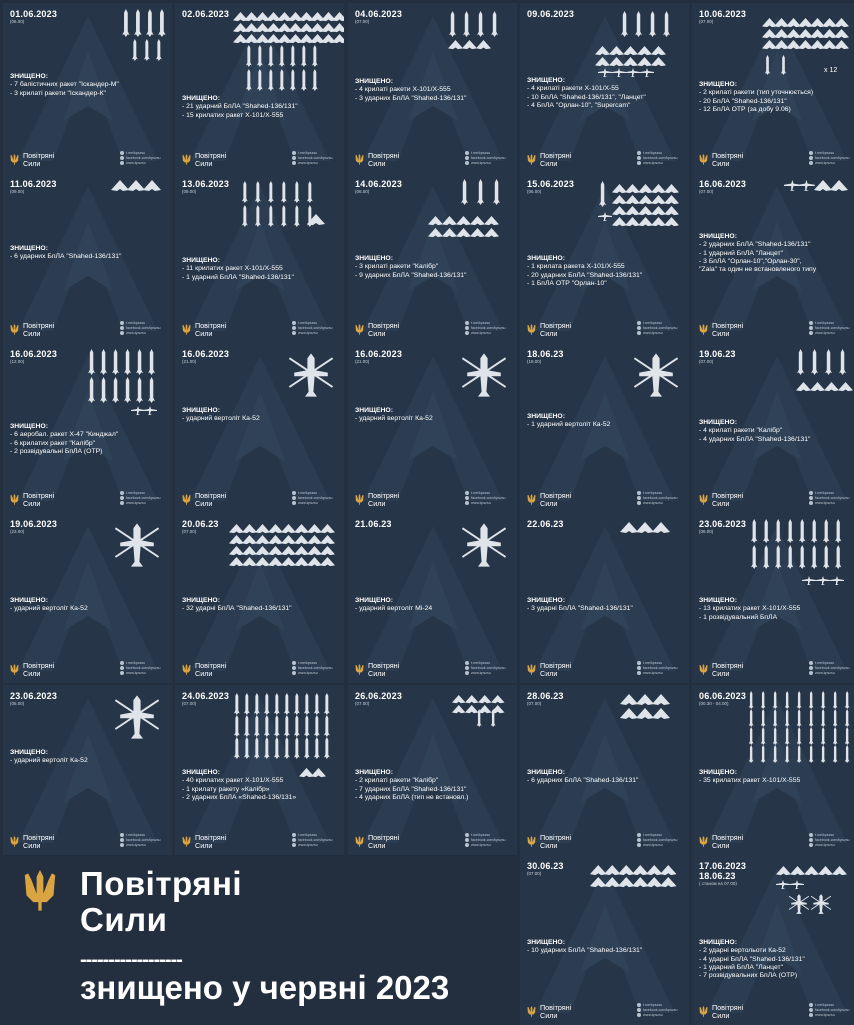  I want to click on summary-heading: ЗНИЩЕНО:, so click(718, 942).